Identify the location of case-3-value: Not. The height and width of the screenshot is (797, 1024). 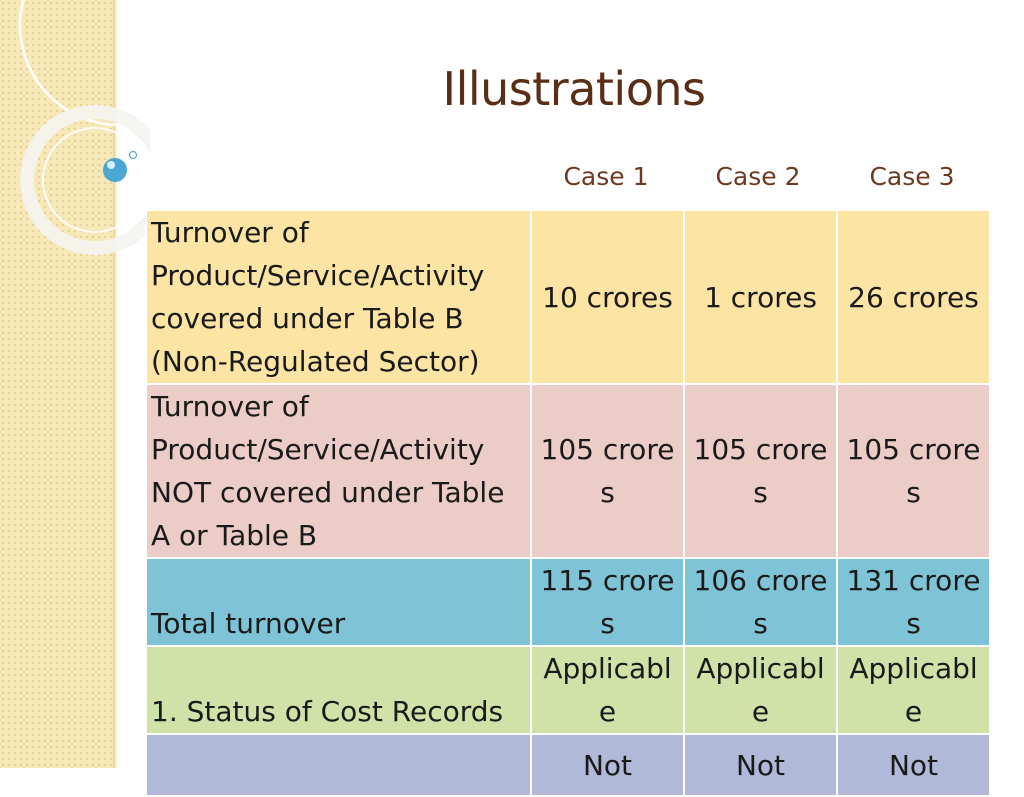
(913, 765).